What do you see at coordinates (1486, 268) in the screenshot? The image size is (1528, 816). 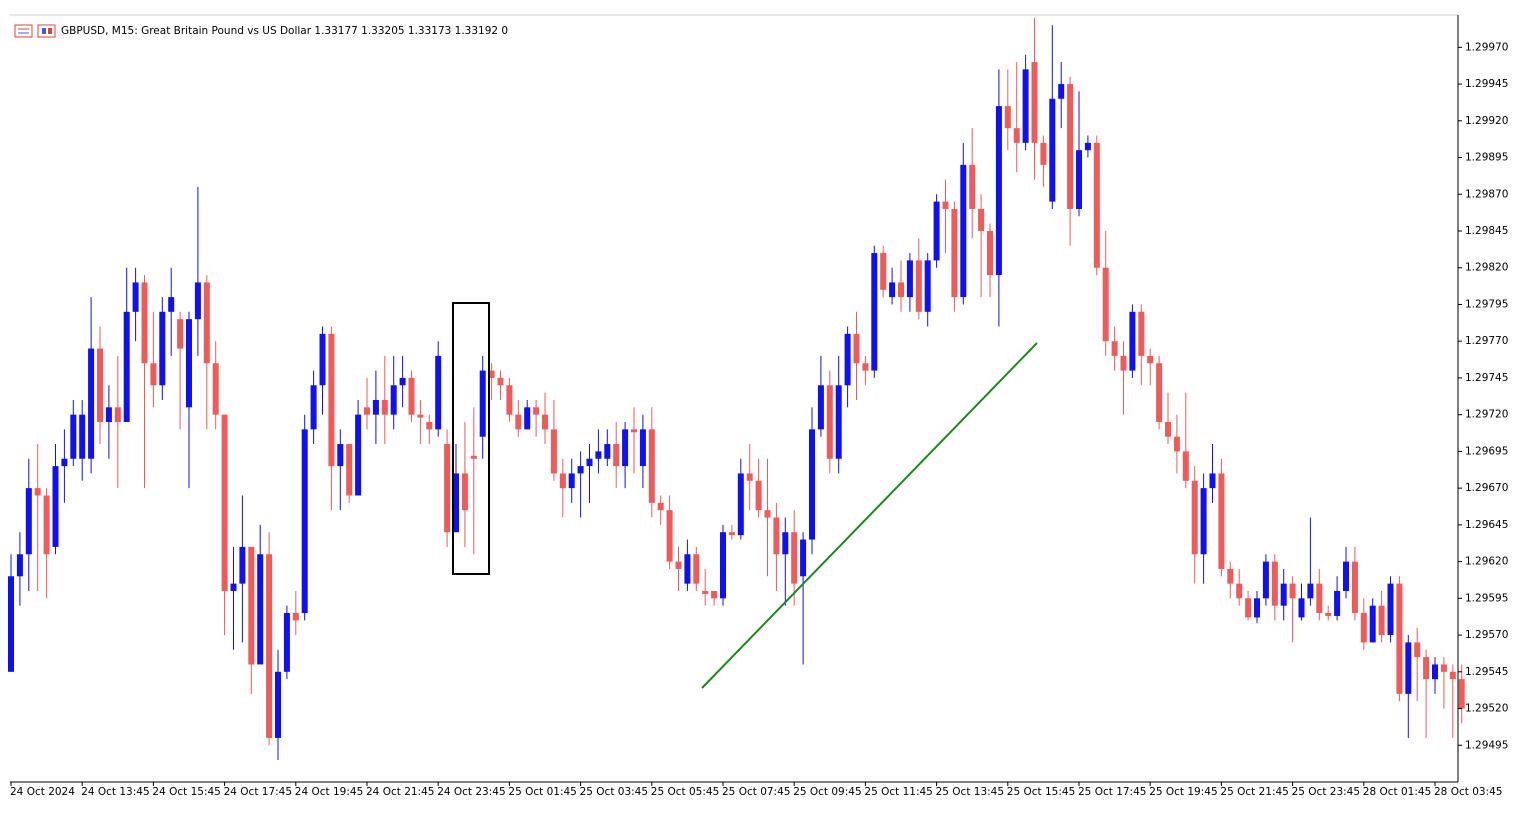 I see `y-tick-label: 1.29820` at bounding box center [1486, 268].